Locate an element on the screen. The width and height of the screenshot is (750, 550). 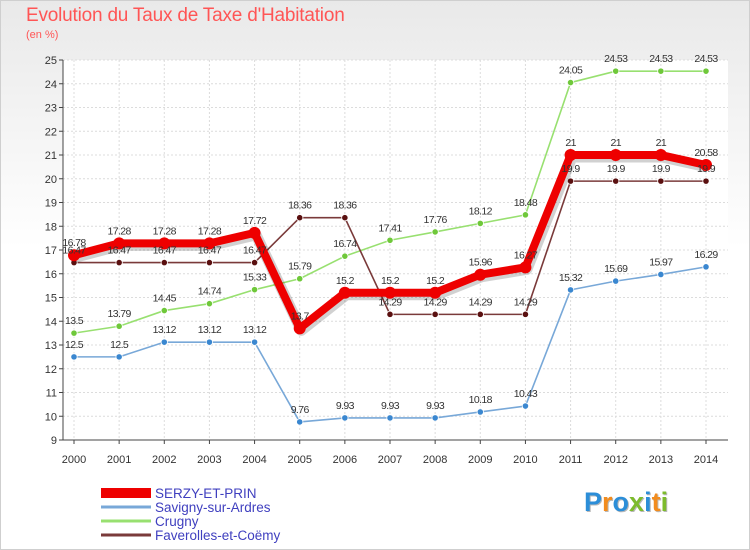
legend-label: Crugny is located at coordinates (177, 521).